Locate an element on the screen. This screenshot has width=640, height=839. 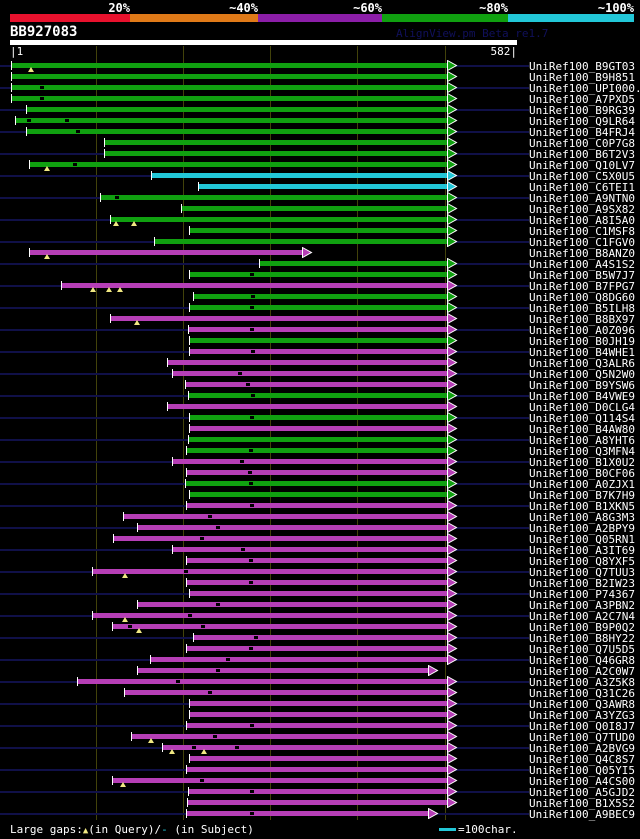
hit-label: UniRef100_Q8YXF5 is located at coordinates (582, 561).